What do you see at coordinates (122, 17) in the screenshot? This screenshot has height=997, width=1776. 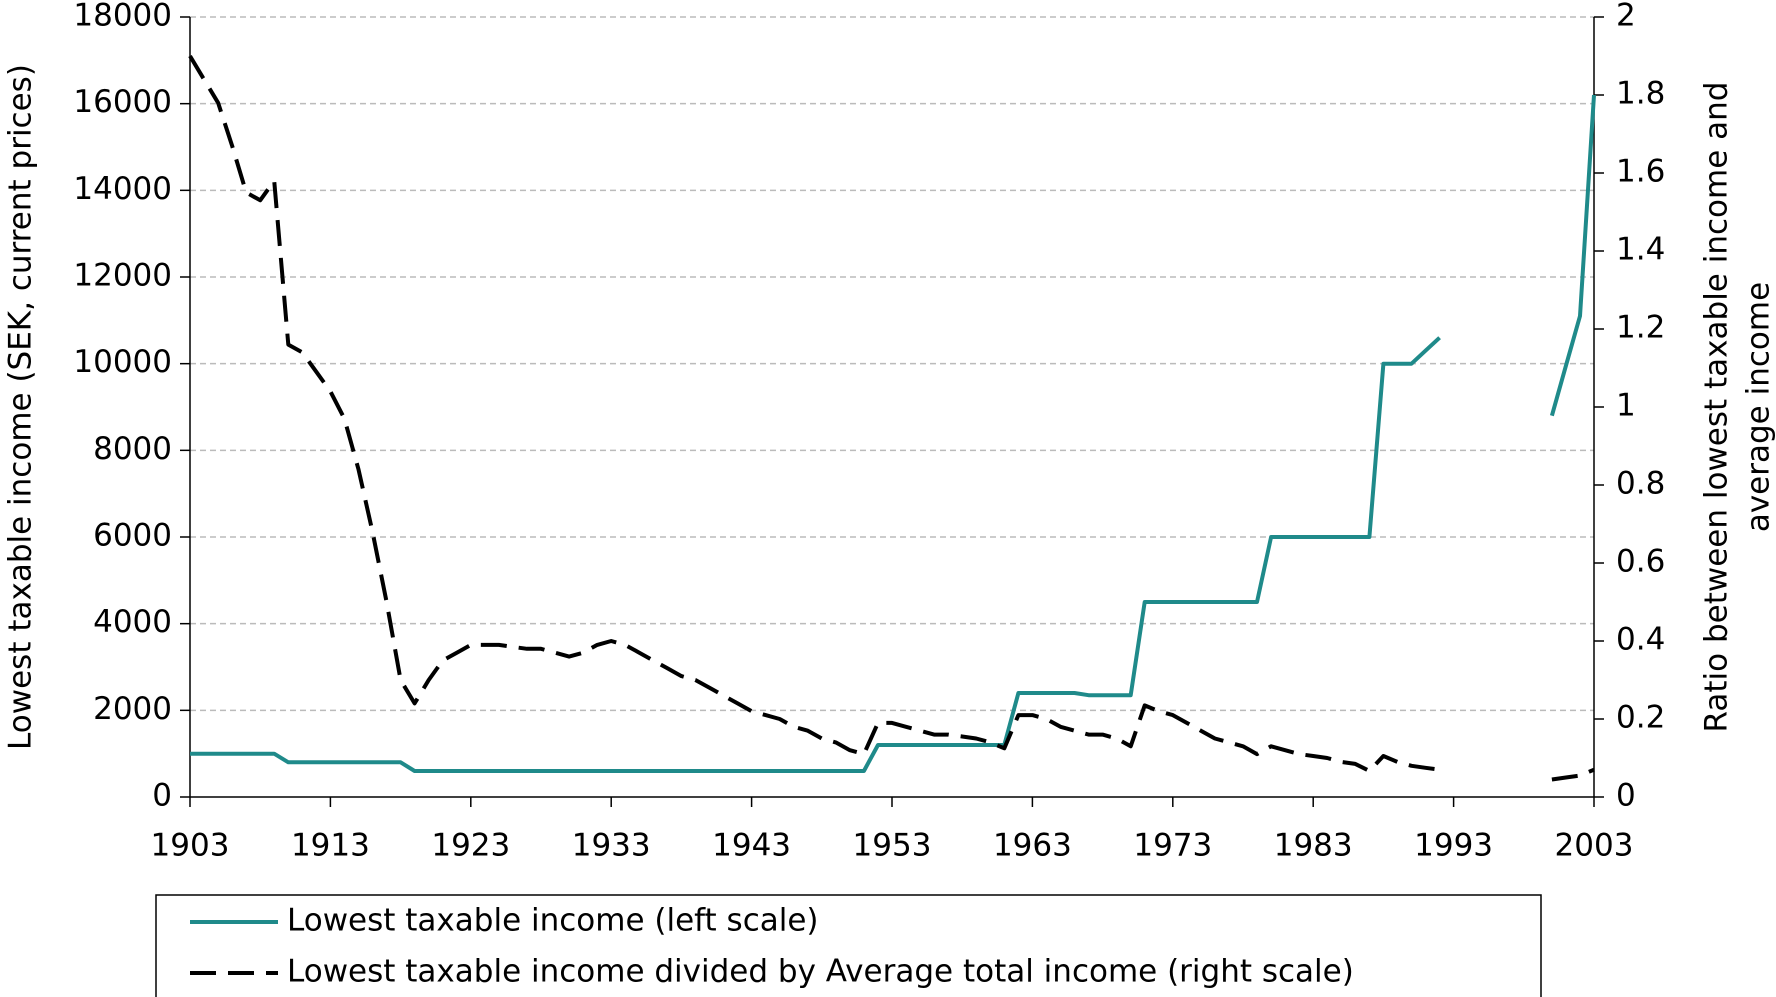 I see `y-tick-label: 18000` at bounding box center [122, 17].